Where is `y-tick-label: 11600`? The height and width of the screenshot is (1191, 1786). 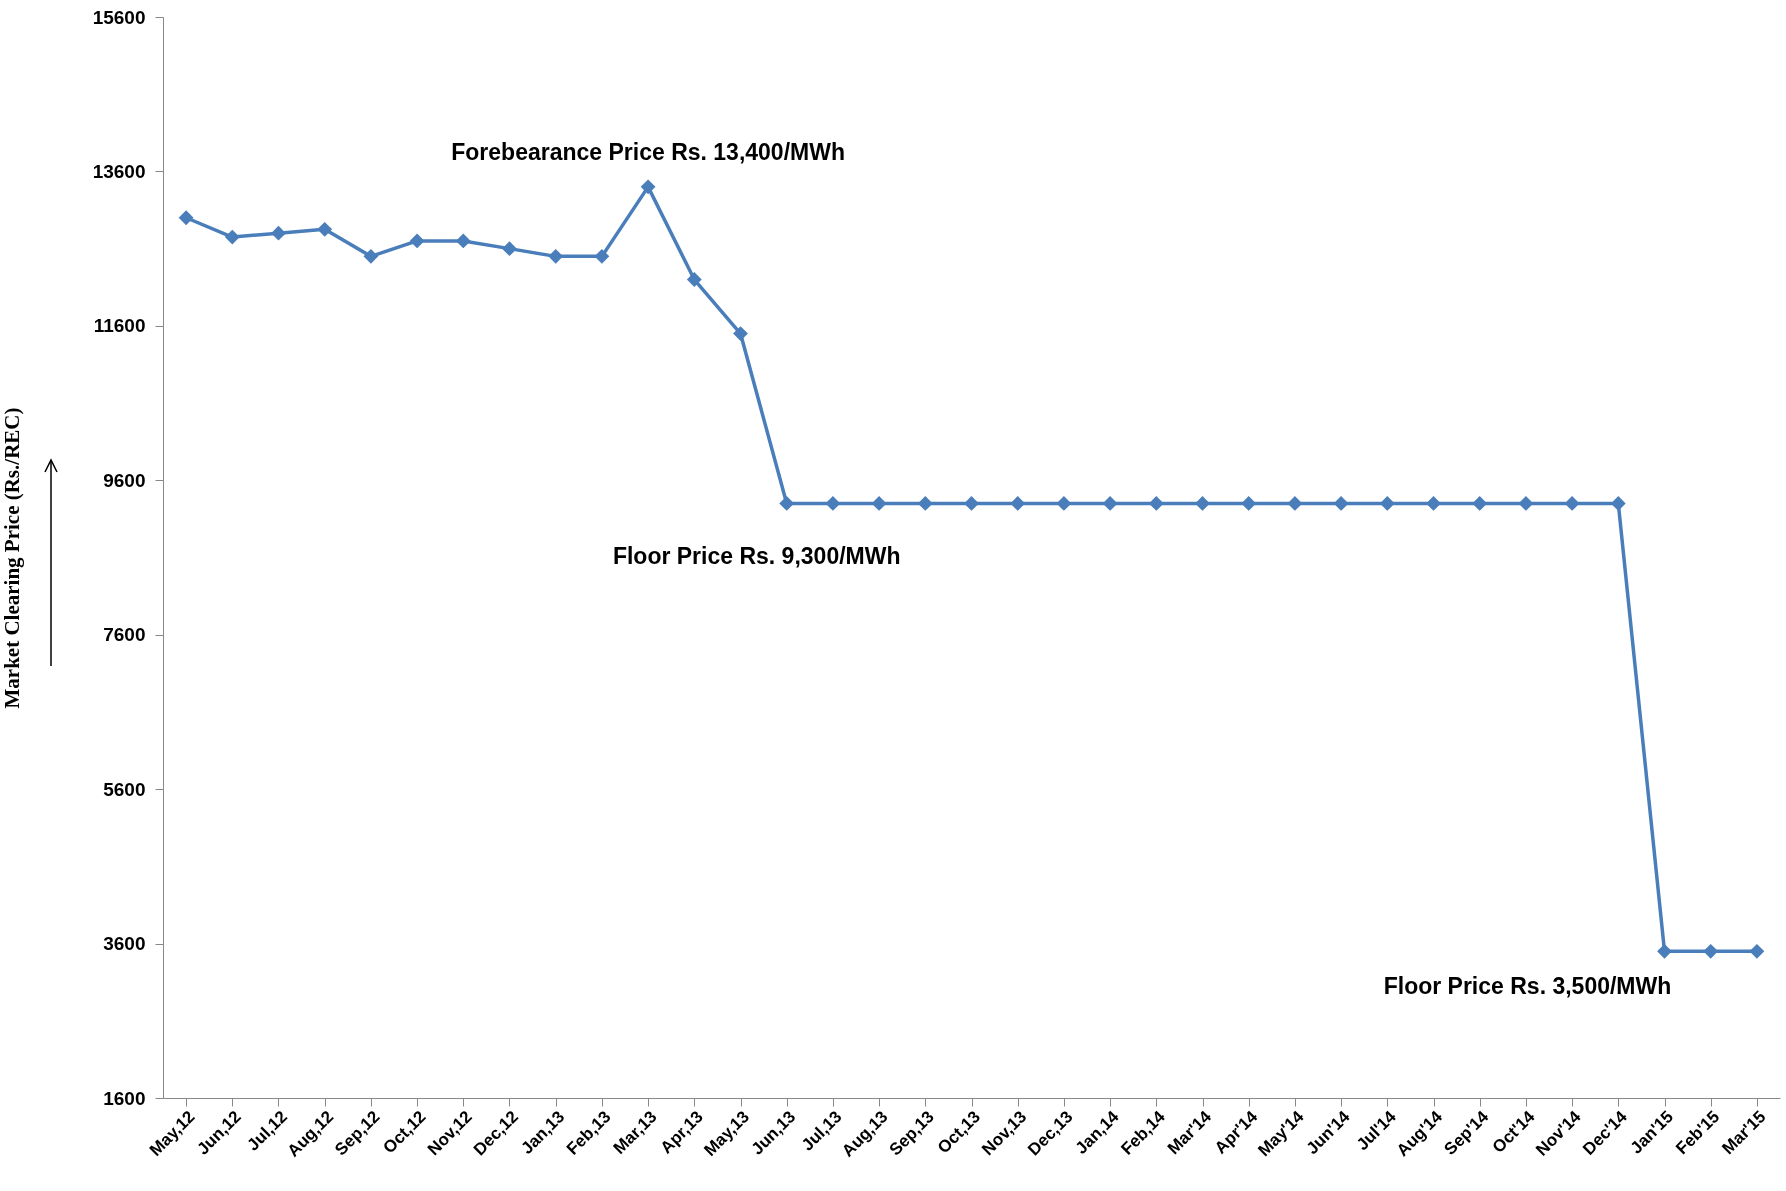
y-tick-label: 11600 is located at coordinates (119, 326).